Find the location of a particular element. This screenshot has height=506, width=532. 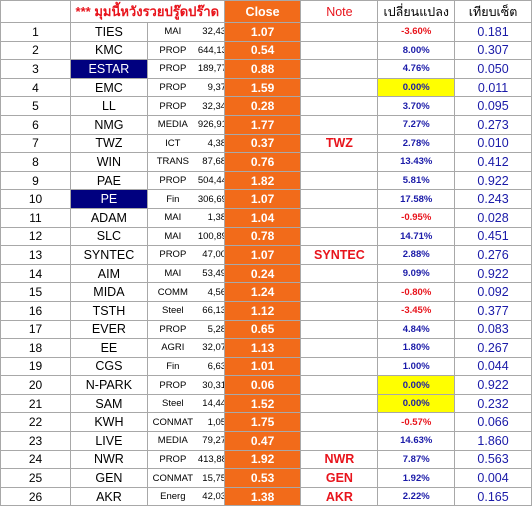

note-cell is located at coordinates (339, 87).